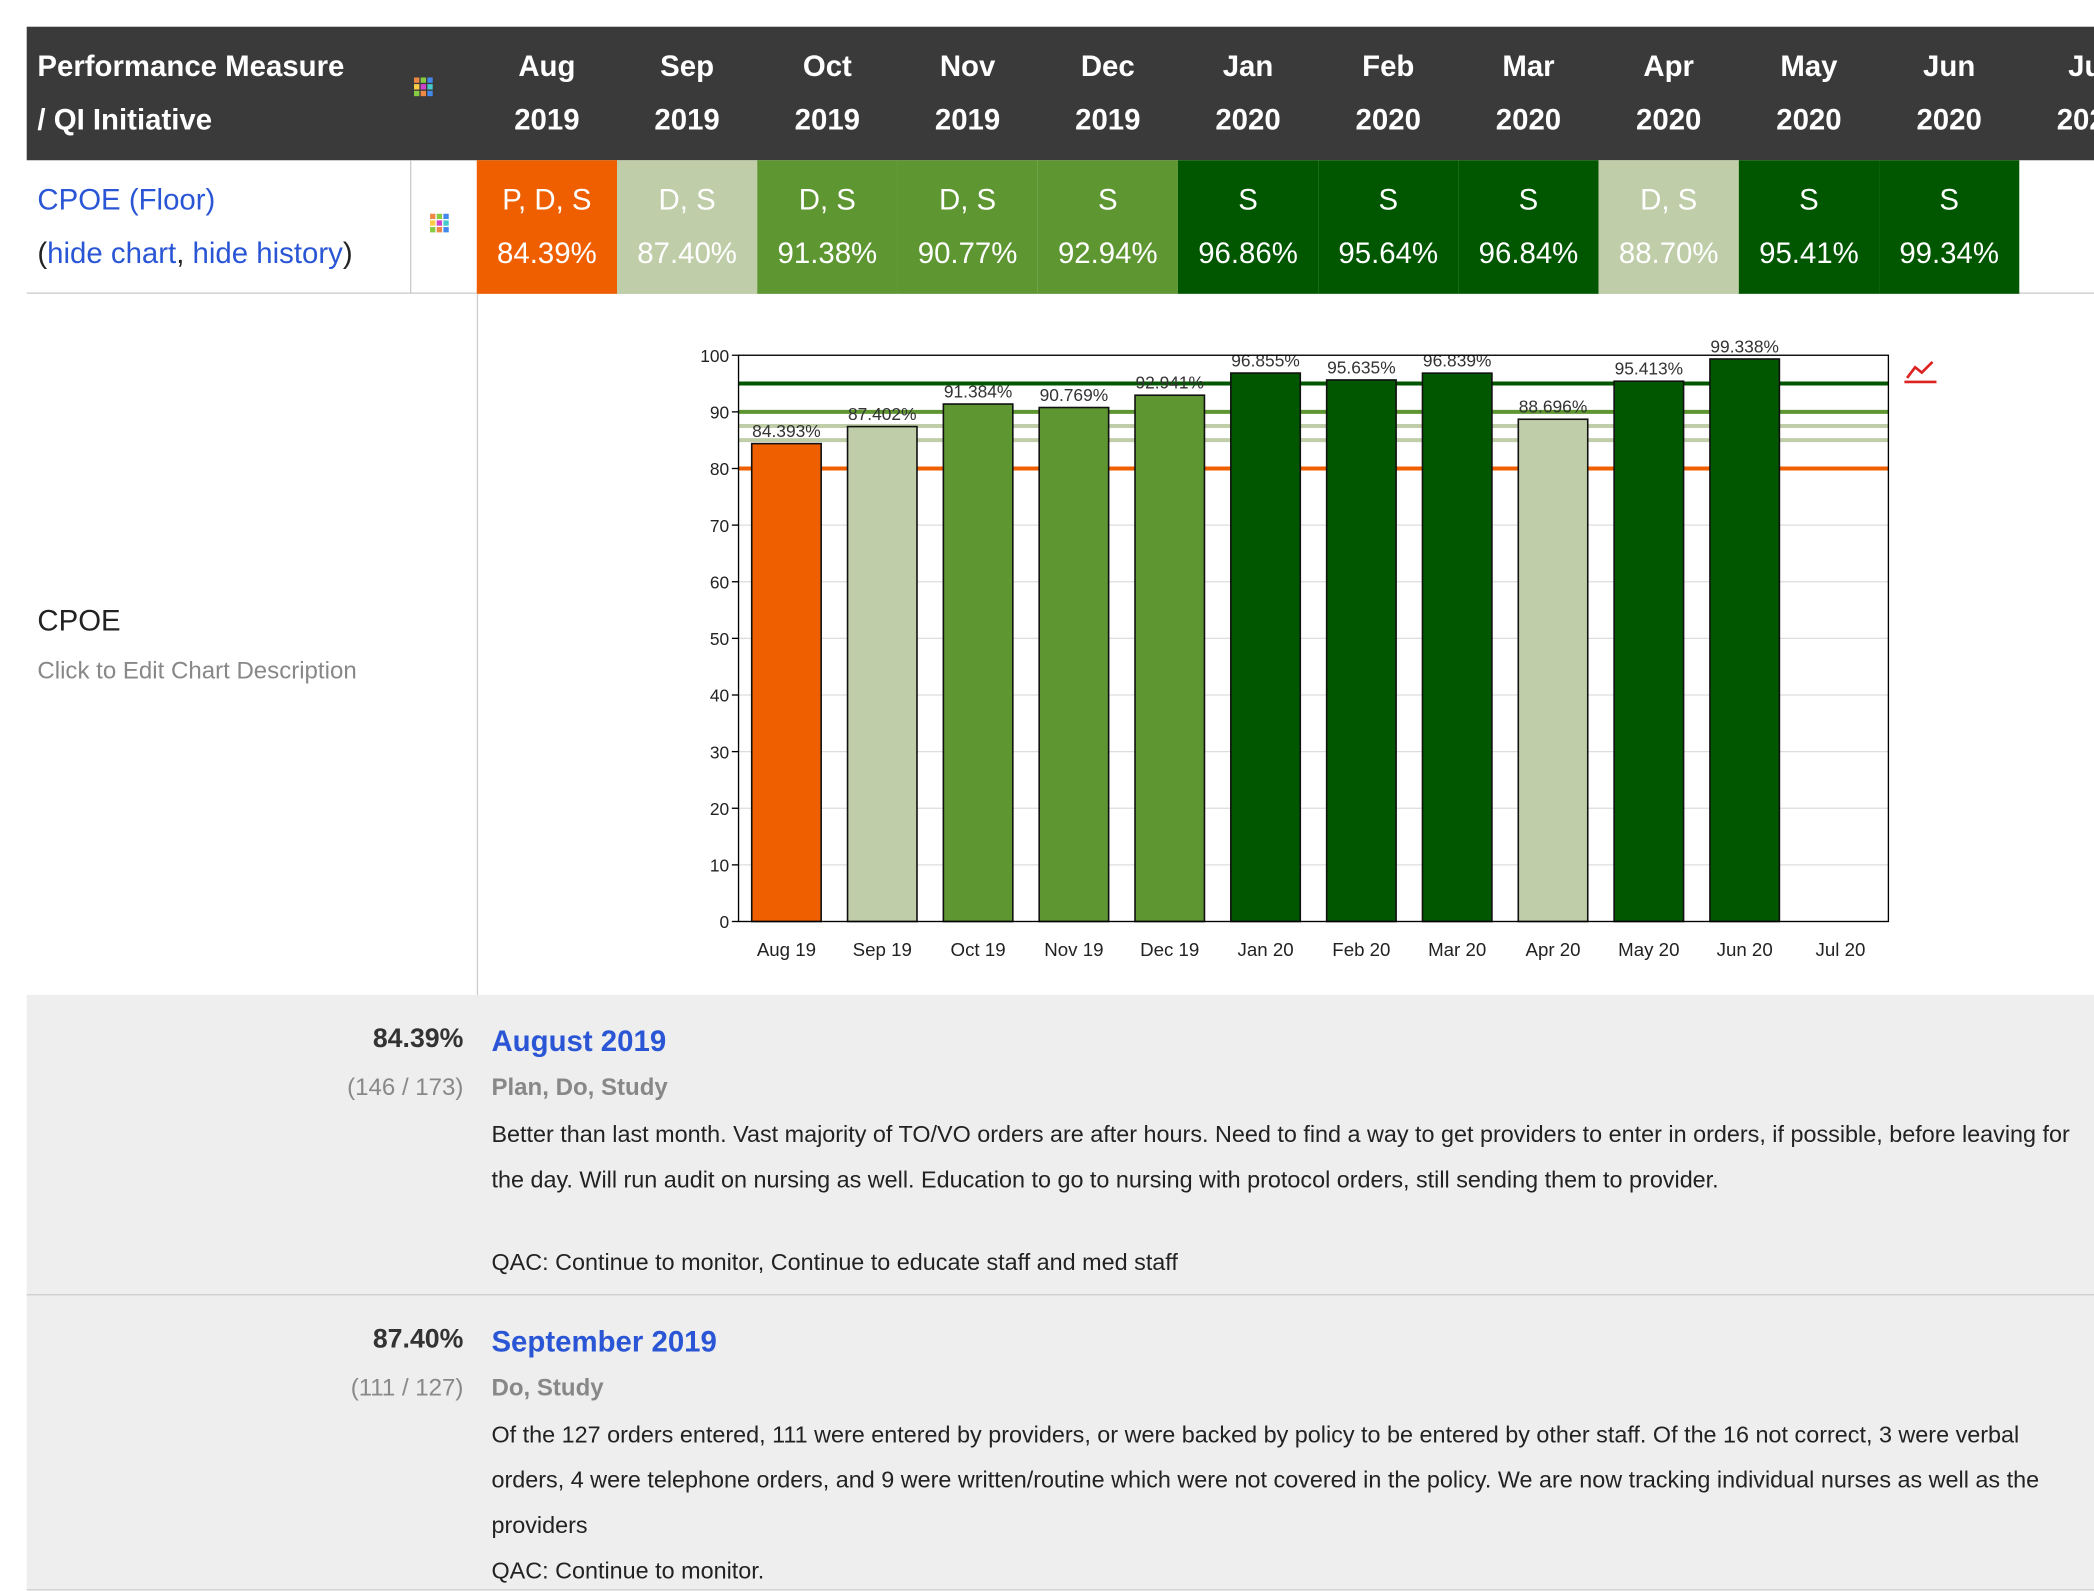 This screenshot has width=2094, height=1591. What do you see at coordinates (725, 922) in the screenshot?
I see `y-tick-label: 0` at bounding box center [725, 922].